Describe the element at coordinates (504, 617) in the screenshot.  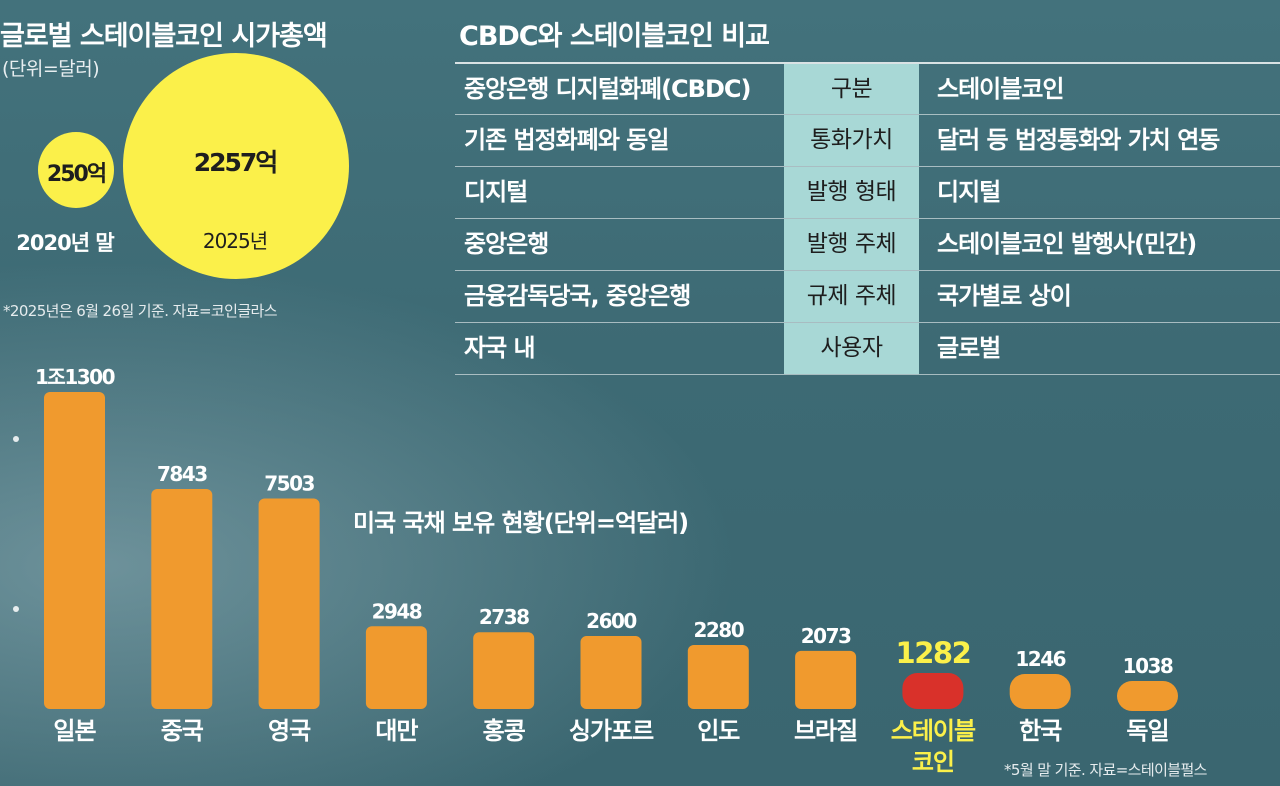
I see `bar-value-label: 2738` at that location.